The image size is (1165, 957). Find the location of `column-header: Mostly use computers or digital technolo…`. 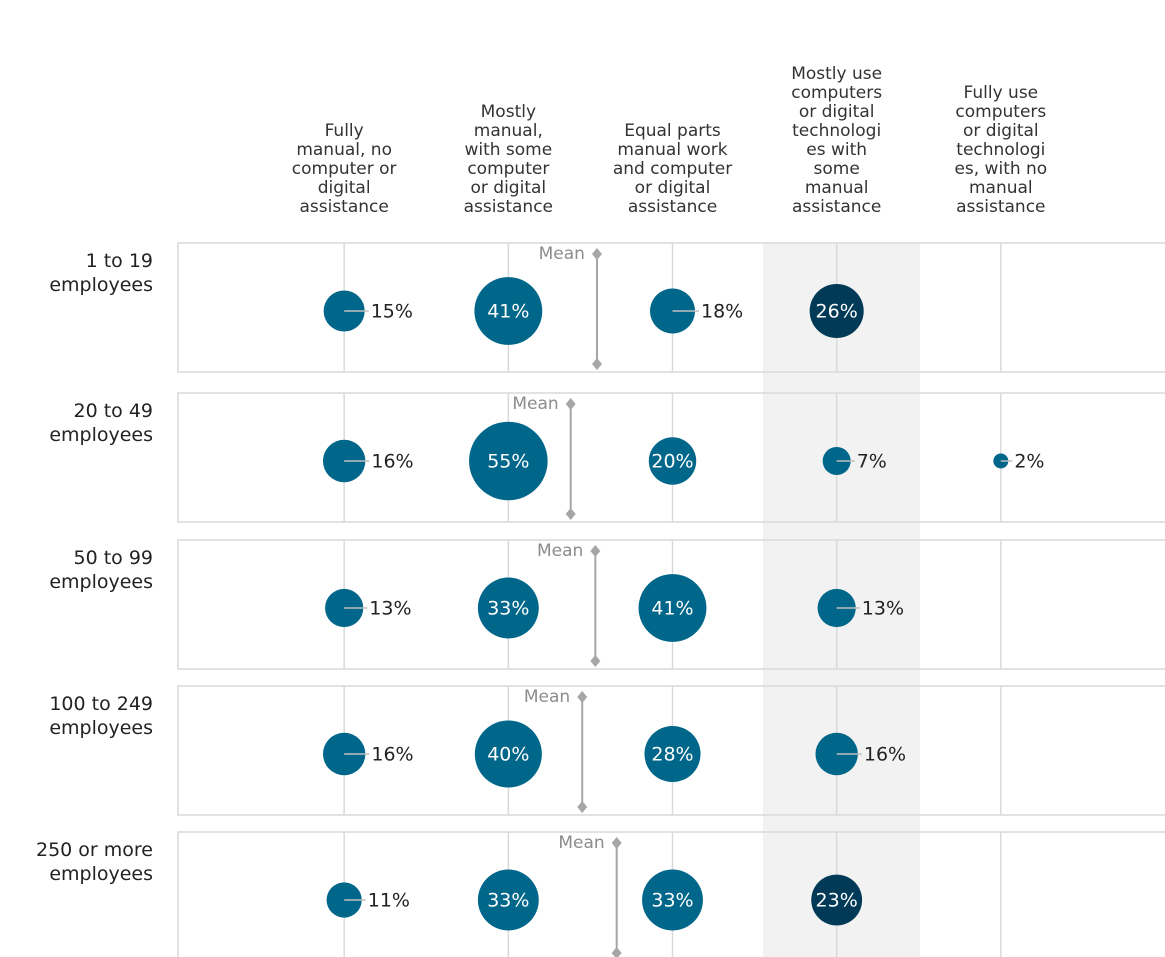

column-header: Mostly use computers or digital technolo… is located at coordinates (837, 140).